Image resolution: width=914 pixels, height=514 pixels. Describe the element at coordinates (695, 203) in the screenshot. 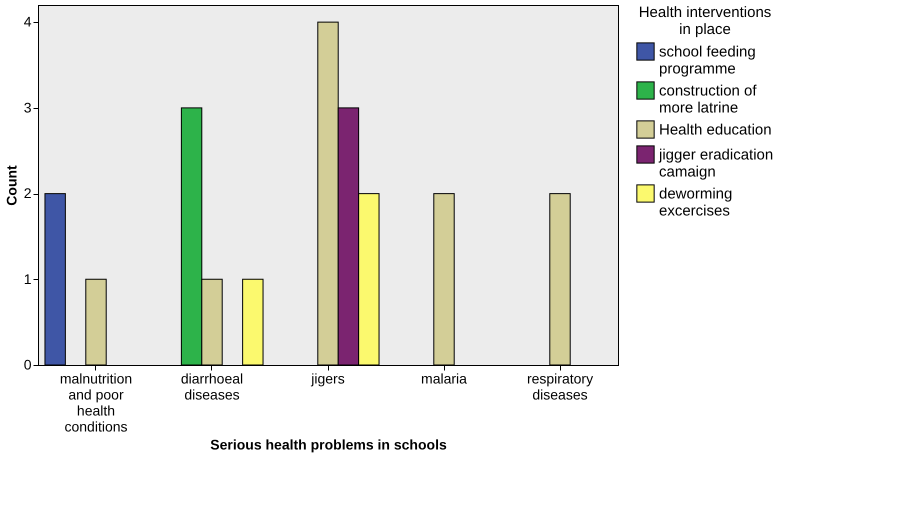

I see `legend-label: deworming excercises` at that location.